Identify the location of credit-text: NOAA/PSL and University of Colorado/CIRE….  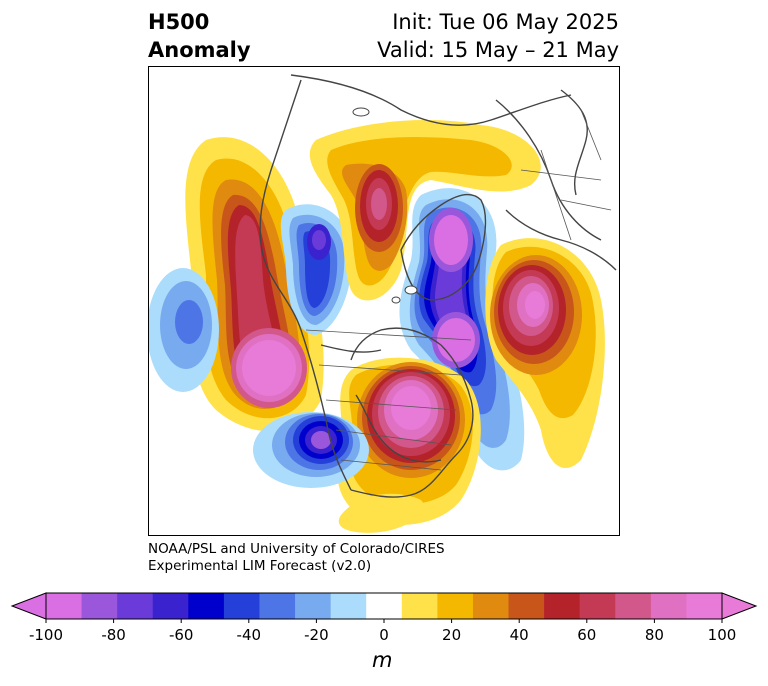
(296, 558).